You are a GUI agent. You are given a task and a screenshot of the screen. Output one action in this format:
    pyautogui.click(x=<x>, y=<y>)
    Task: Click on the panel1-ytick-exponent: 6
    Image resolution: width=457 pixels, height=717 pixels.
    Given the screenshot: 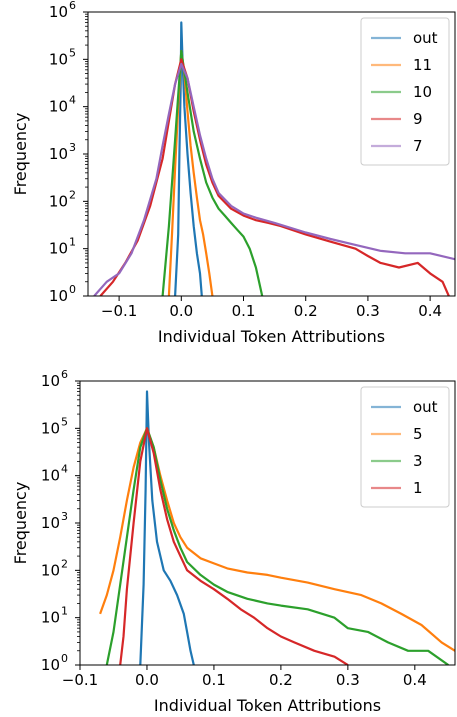 What is the action you would take?
    pyautogui.click(x=72, y=6)
    